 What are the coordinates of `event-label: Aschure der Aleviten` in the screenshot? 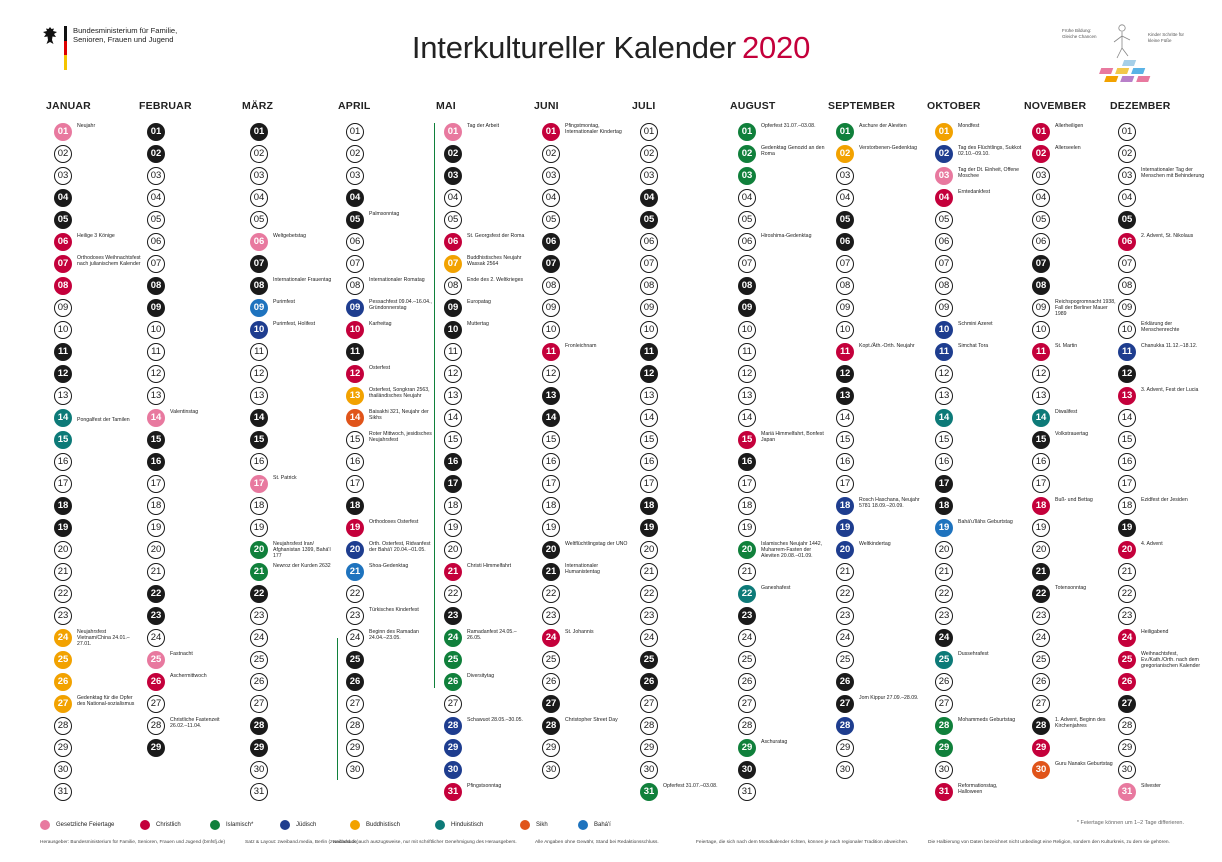 It's located at (883, 126).